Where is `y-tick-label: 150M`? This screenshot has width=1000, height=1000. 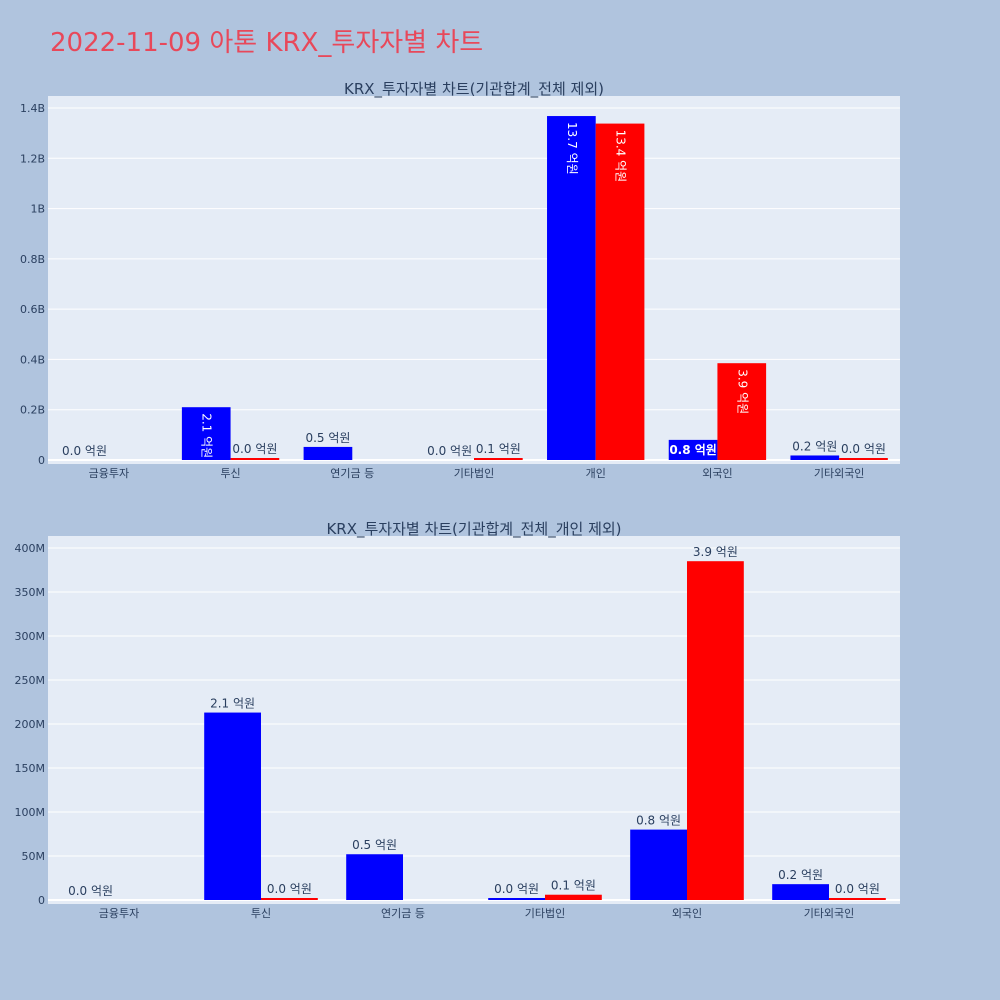 y-tick-label: 150M is located at coordinates (30, 768).